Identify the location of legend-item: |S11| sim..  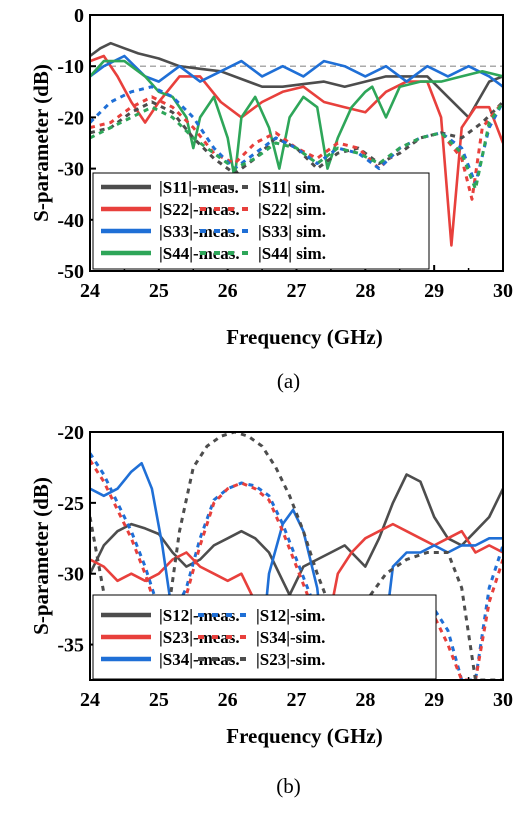
(262, 187).